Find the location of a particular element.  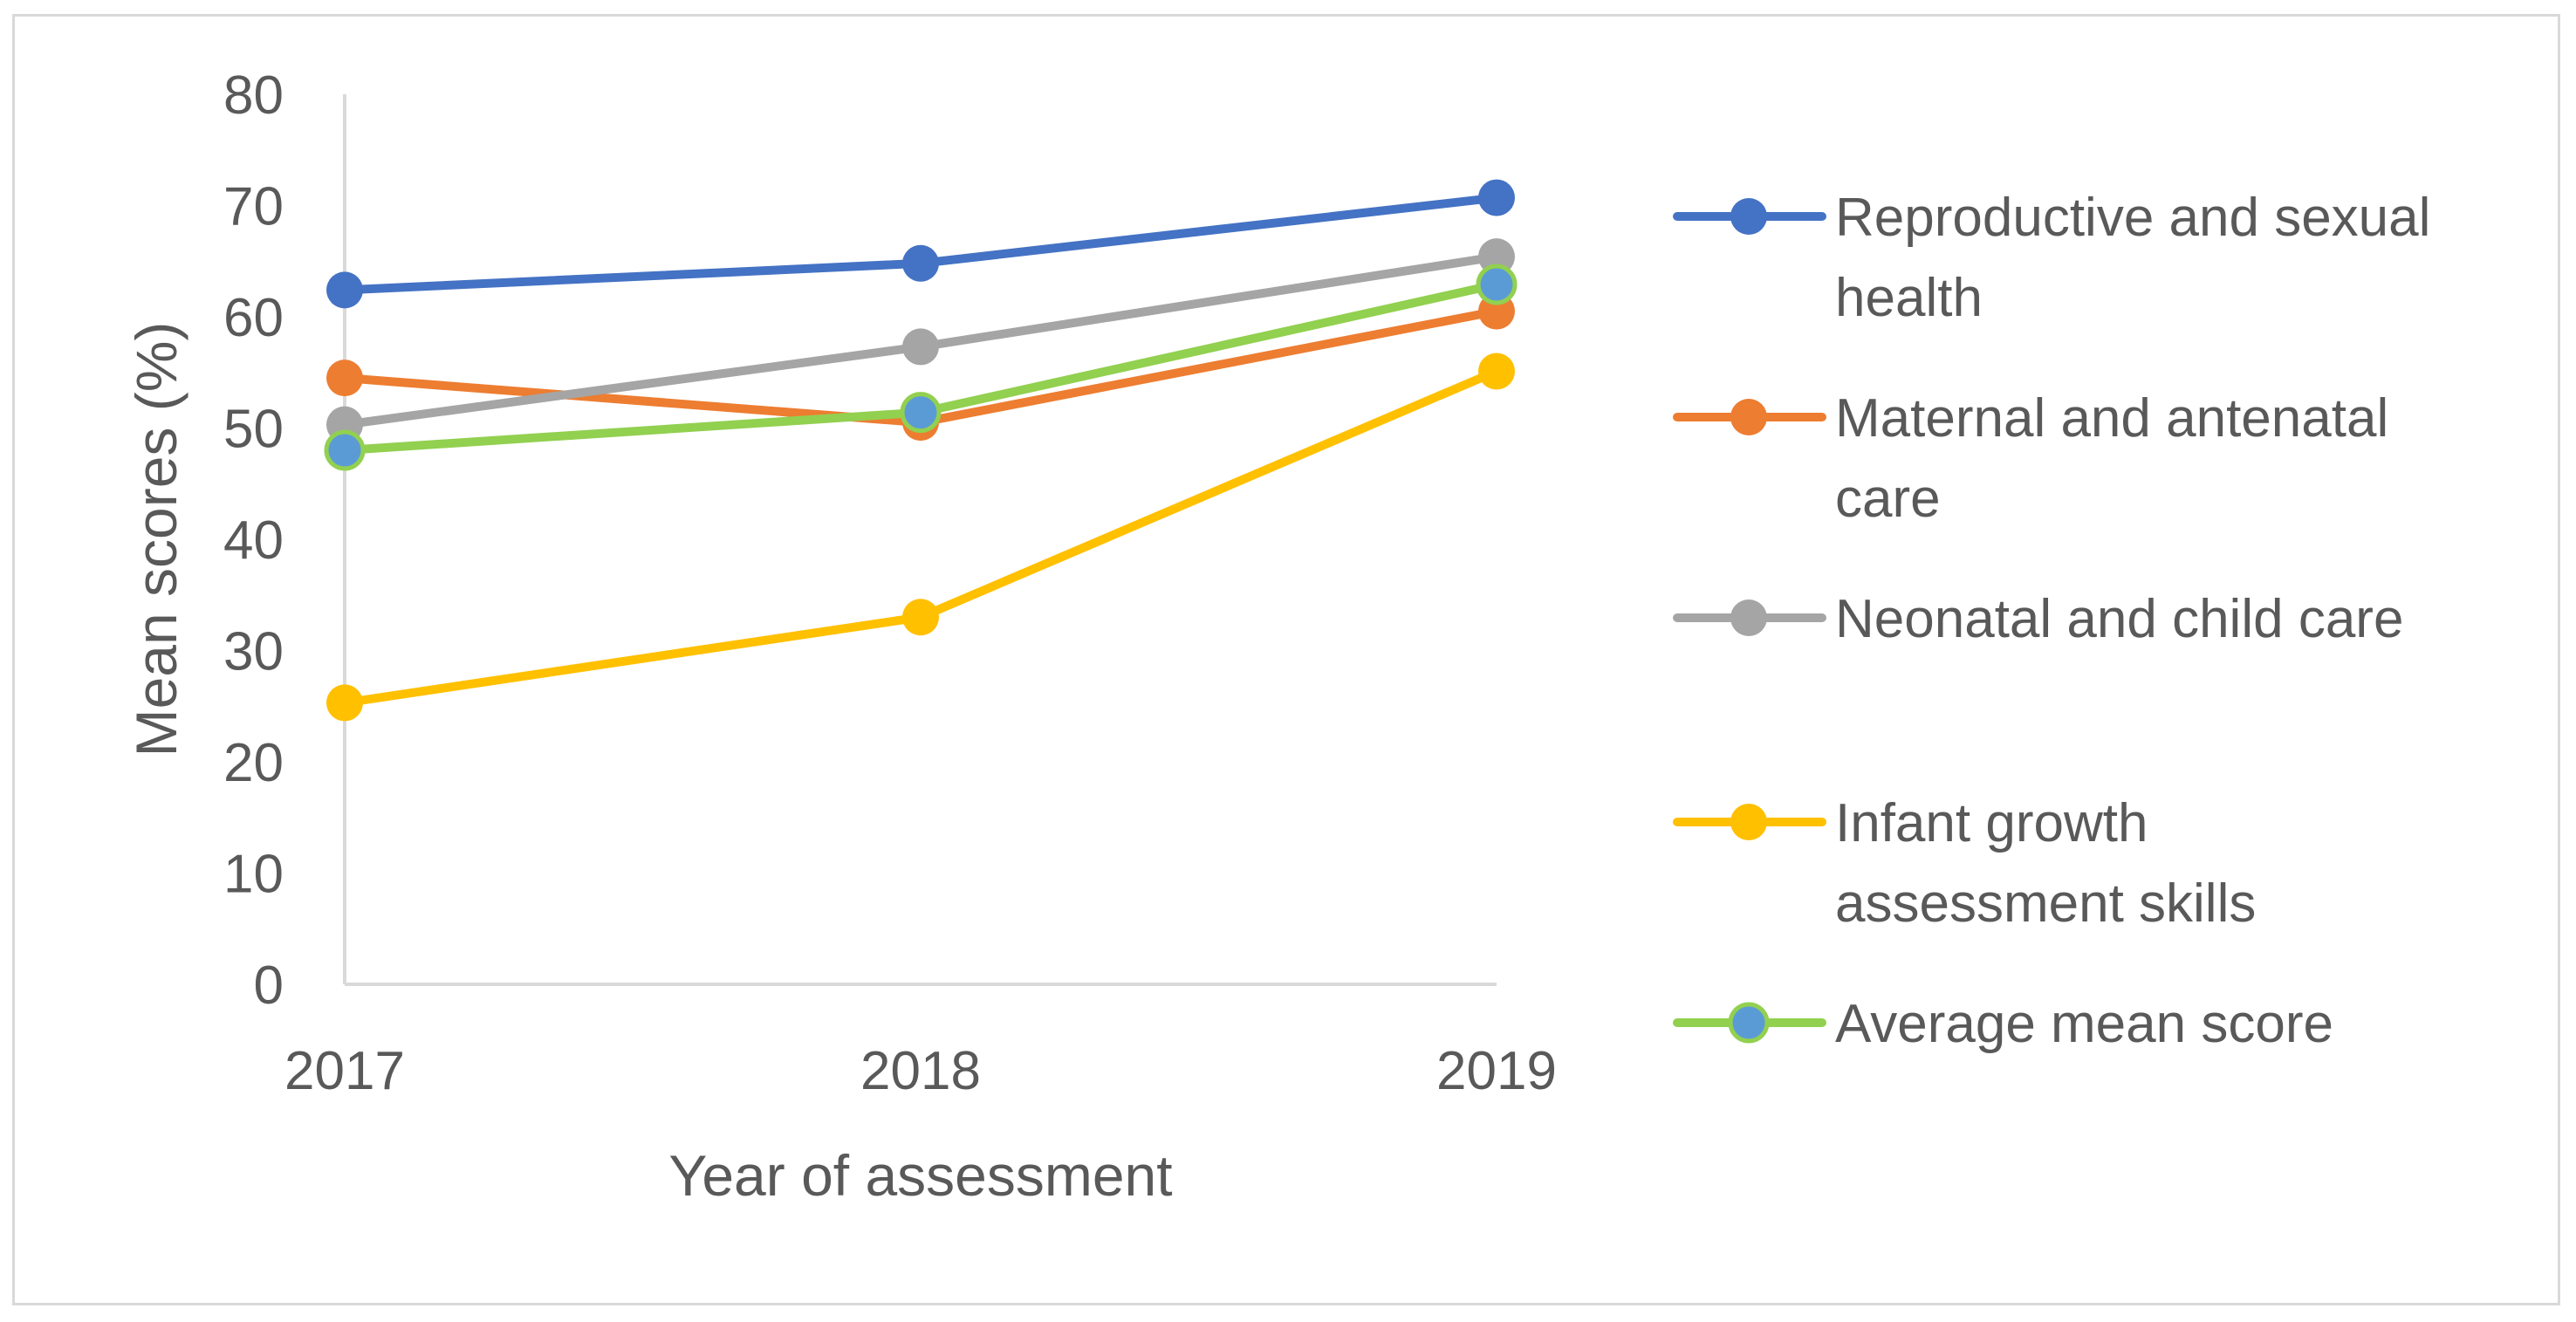

x-tick-label: 2018 is located at coordinates (920, 1071).